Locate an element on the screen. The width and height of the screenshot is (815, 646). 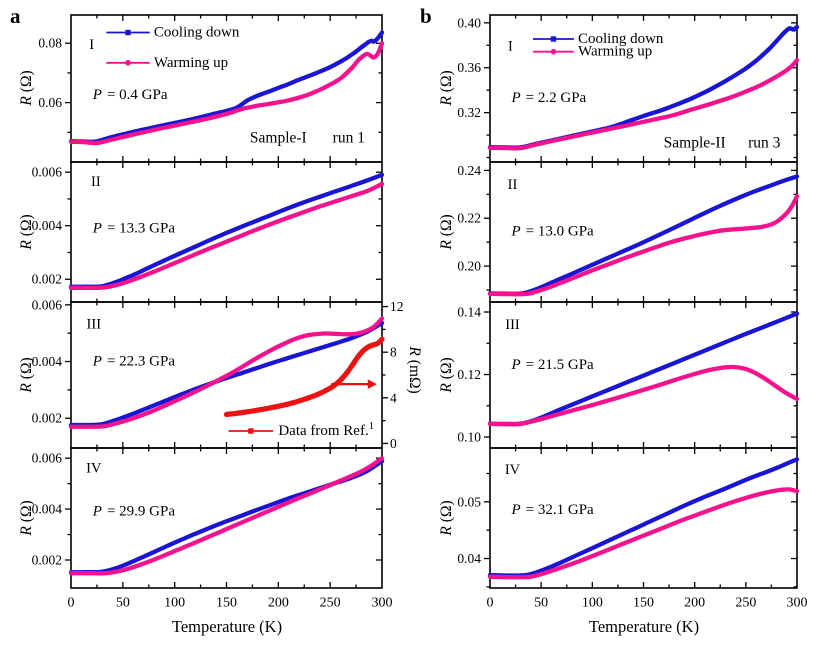
pressure-label: P = 22.3 GPa is located at coordinates (134, 362).